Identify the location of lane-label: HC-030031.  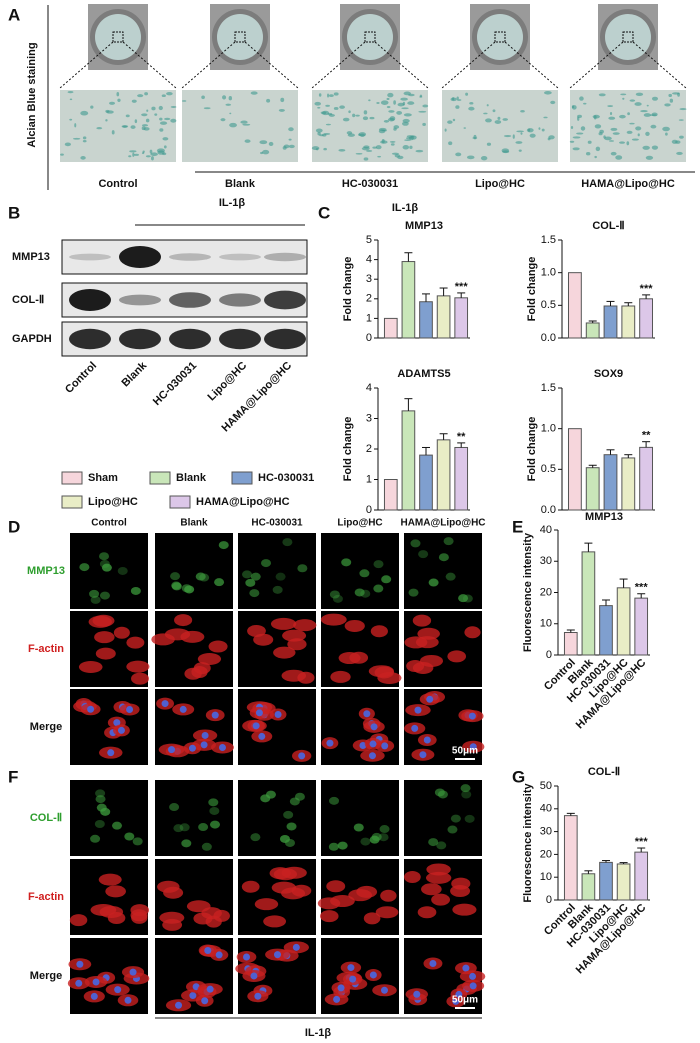
(175, 384).